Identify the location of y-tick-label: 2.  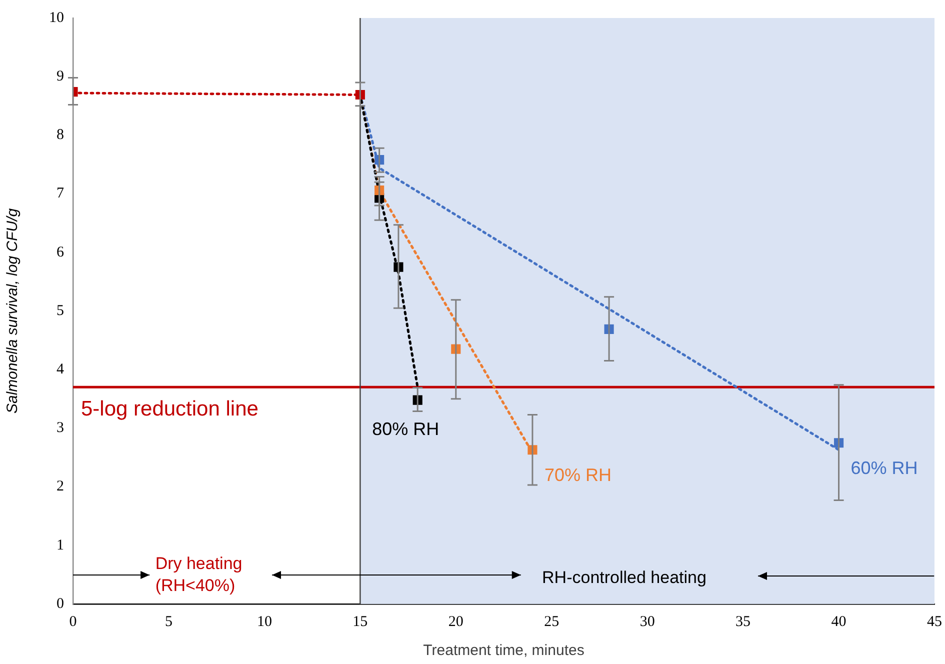
(60, 486).